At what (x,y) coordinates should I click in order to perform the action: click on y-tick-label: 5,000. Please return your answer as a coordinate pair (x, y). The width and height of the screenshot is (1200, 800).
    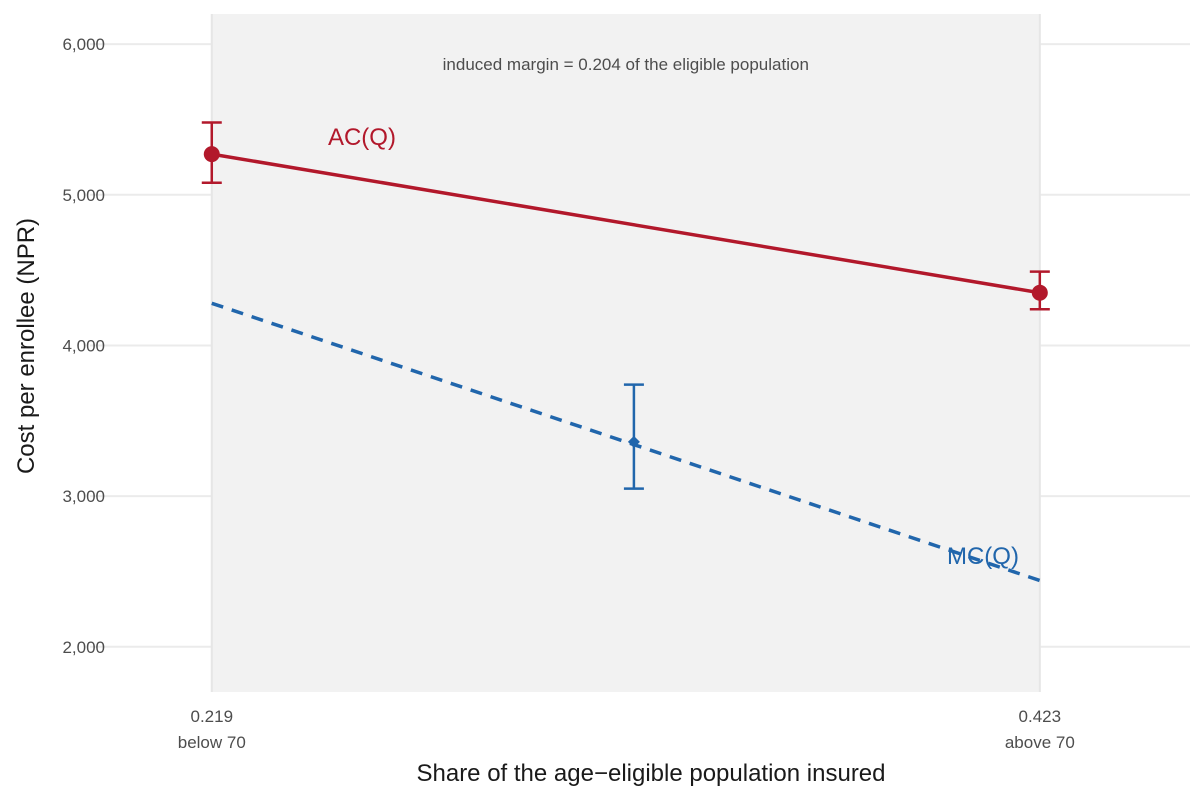
    Looking at the image, I should click on (83, 195).